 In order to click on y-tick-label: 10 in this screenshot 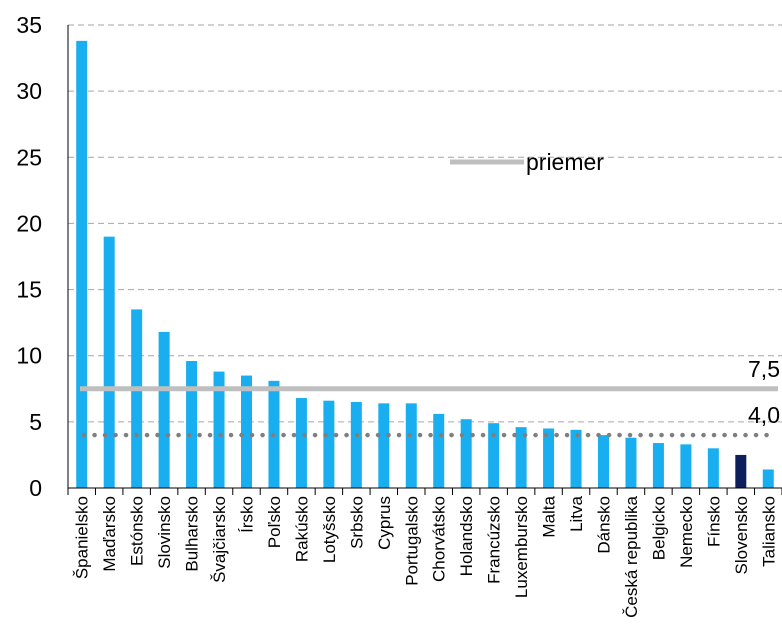, I will do `click(29, 356)`.